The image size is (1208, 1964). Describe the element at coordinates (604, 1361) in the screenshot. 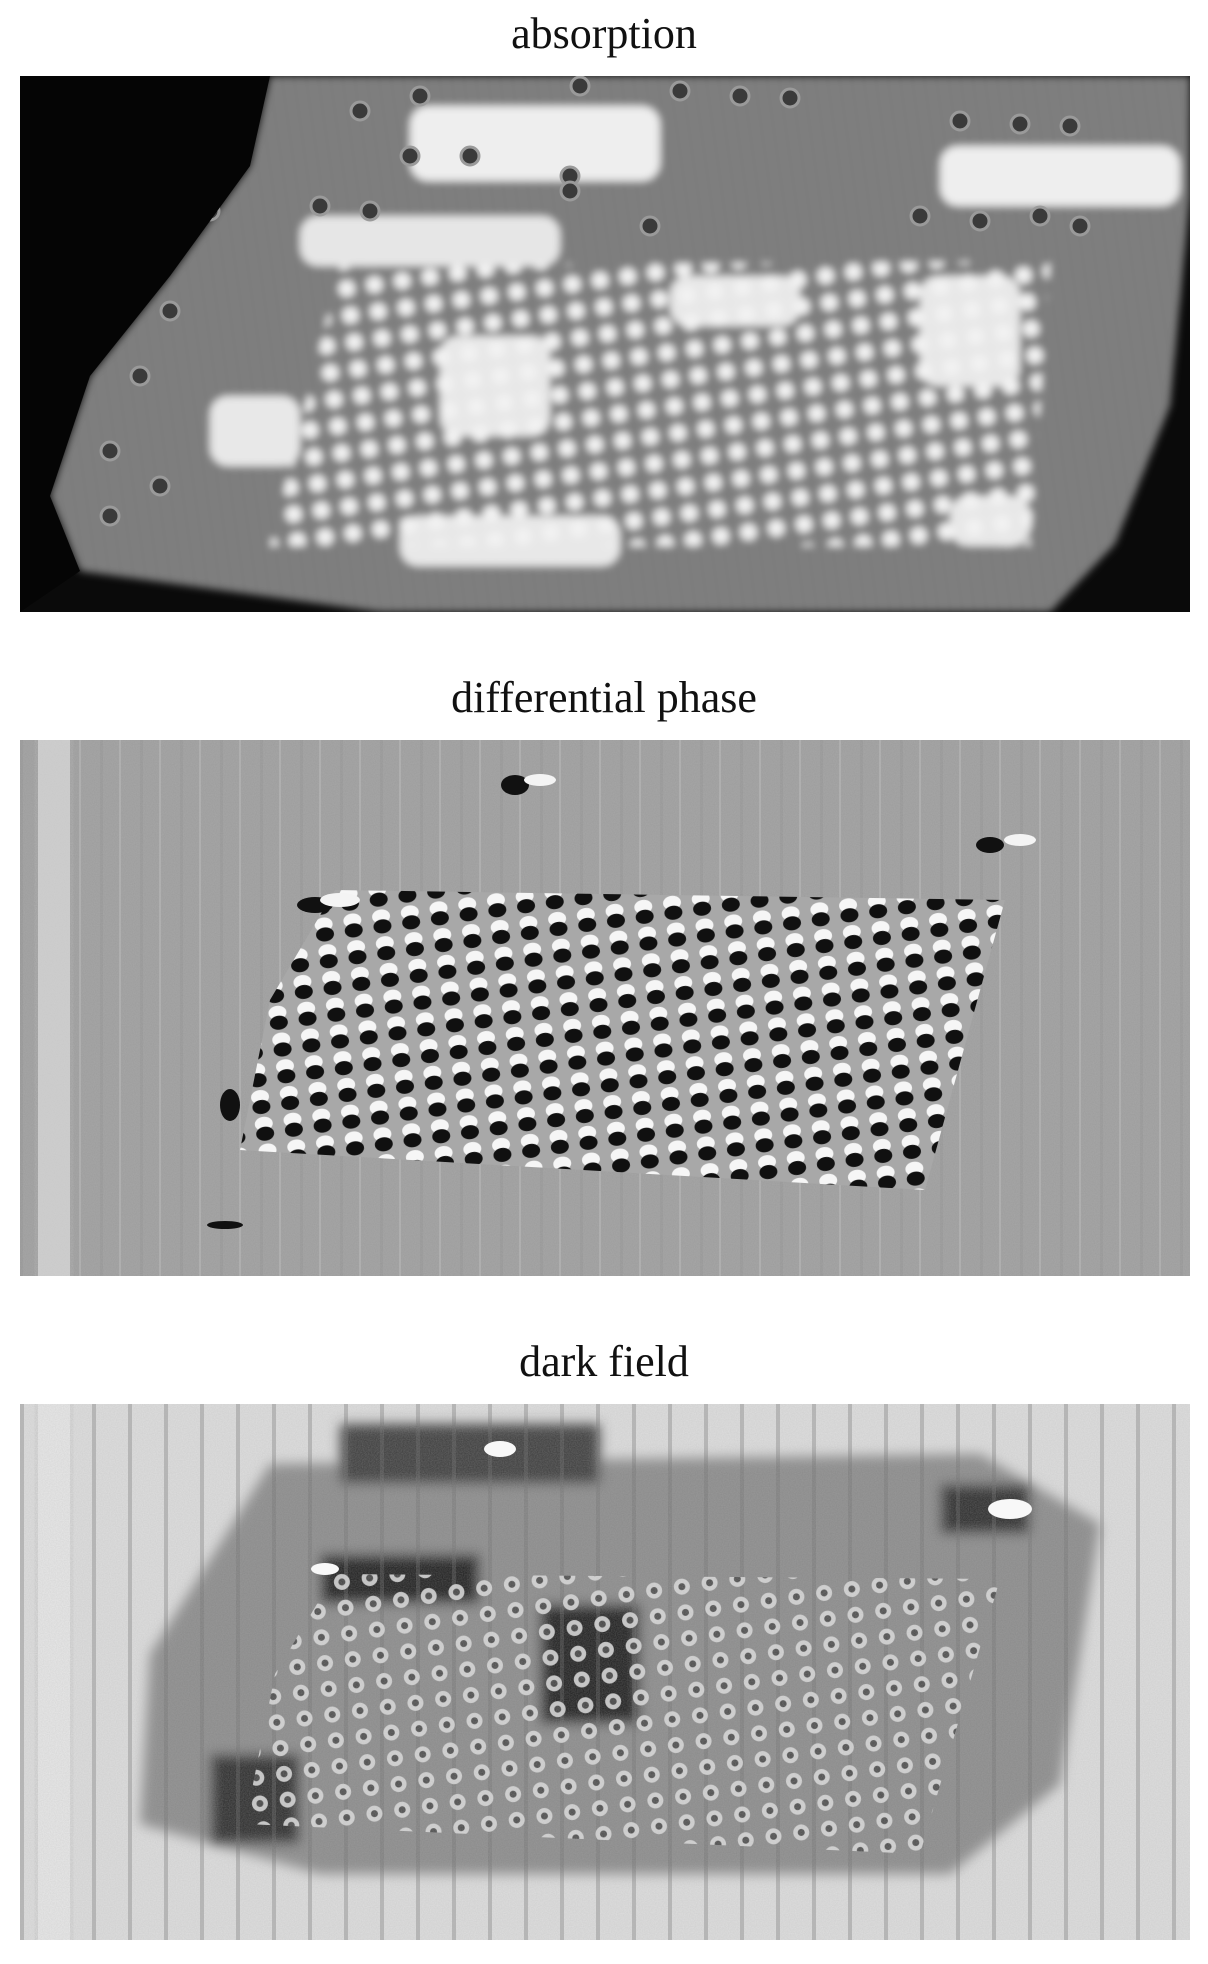

I see `panel-title-dark-field: dark field` at that location.